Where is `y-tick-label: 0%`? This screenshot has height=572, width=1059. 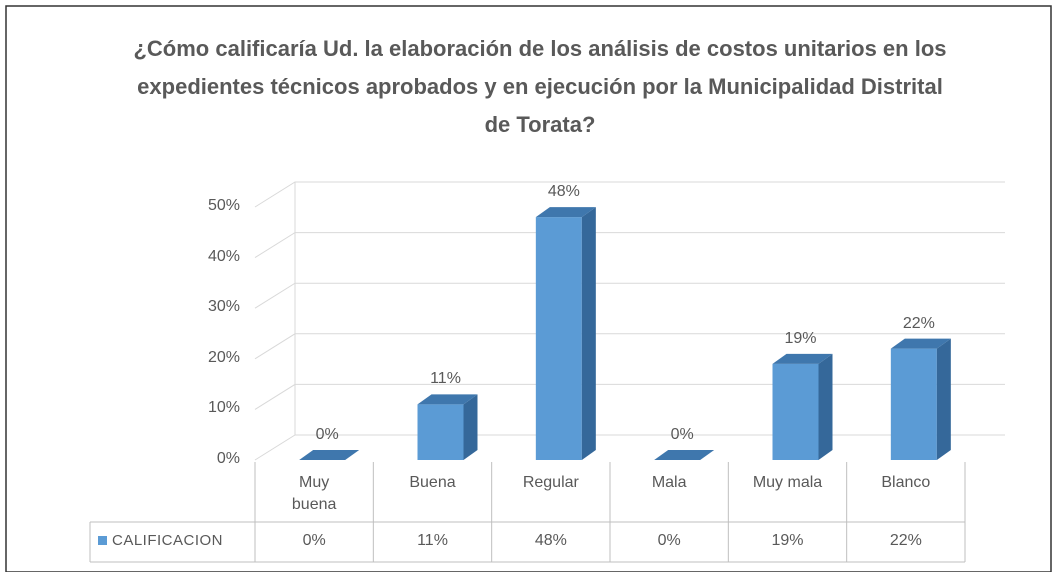 y-tick-label: 0% is located at coordinates (228, 458).